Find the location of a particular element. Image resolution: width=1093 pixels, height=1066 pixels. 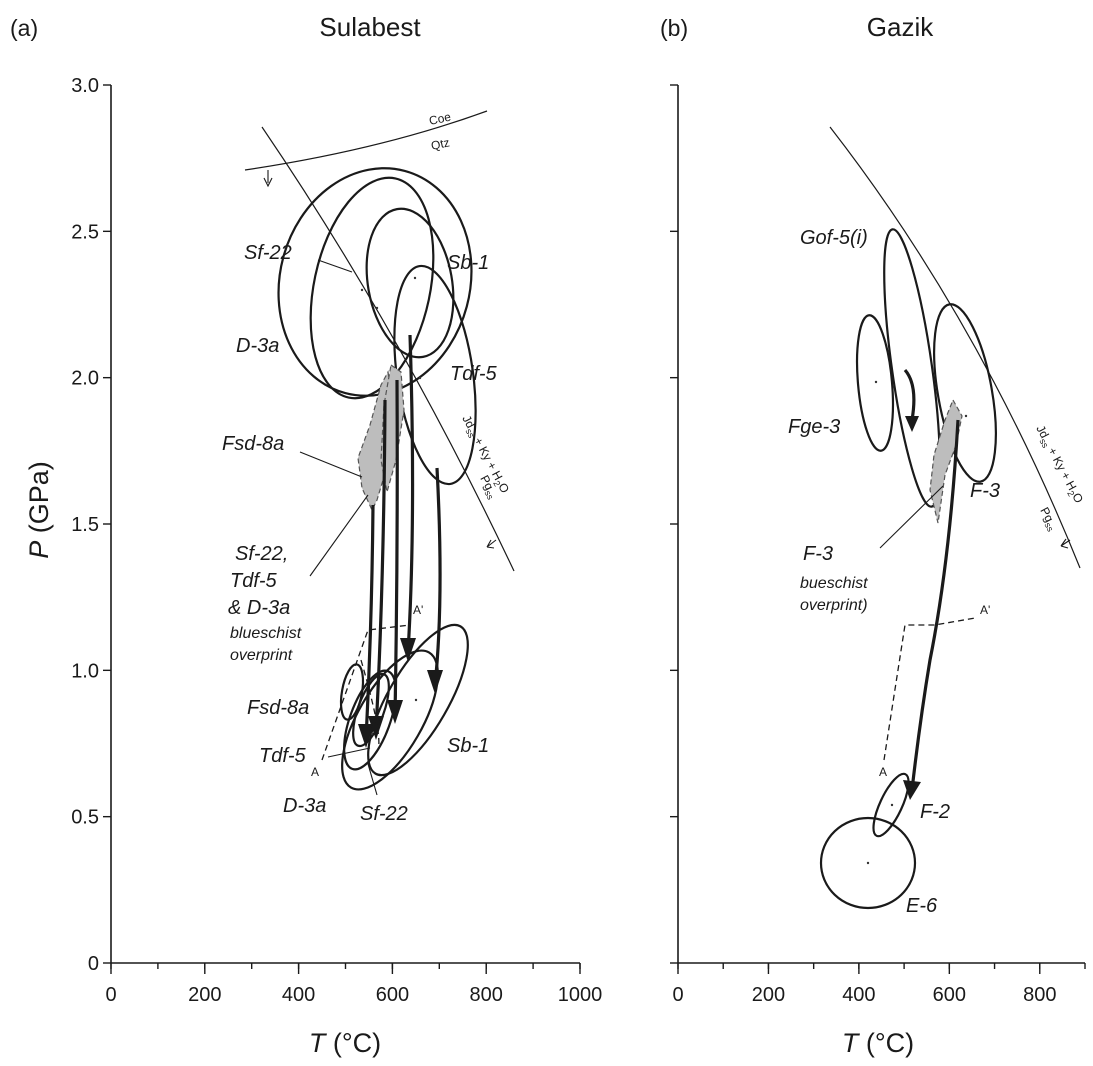

label-fsd-8a-upper: Fsd-8a is located at coordinates (253, 444).